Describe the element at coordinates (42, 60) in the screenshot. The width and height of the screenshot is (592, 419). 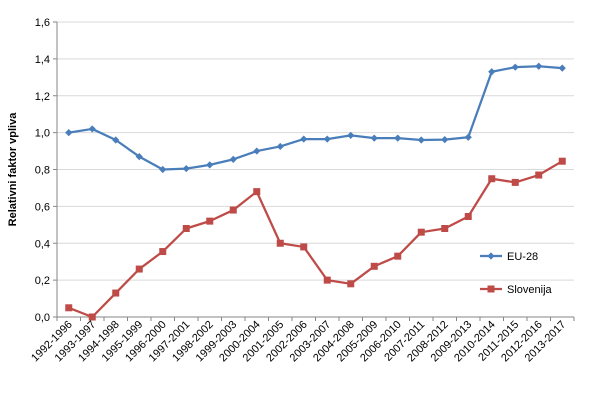
I see `y-tick-label: 1,4` at that location.